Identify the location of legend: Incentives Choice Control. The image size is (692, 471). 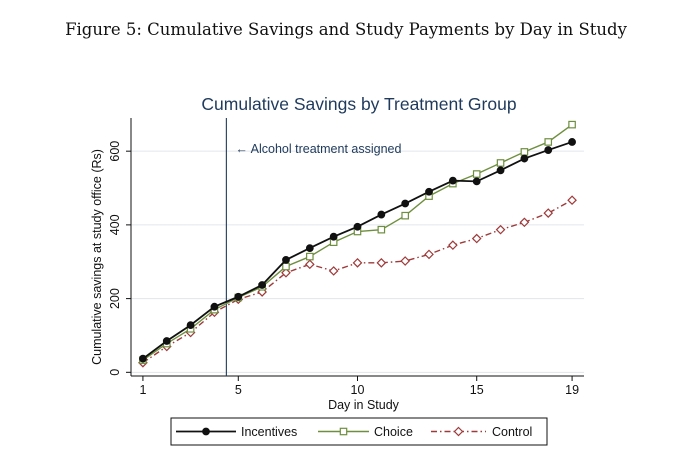
(359, 431).